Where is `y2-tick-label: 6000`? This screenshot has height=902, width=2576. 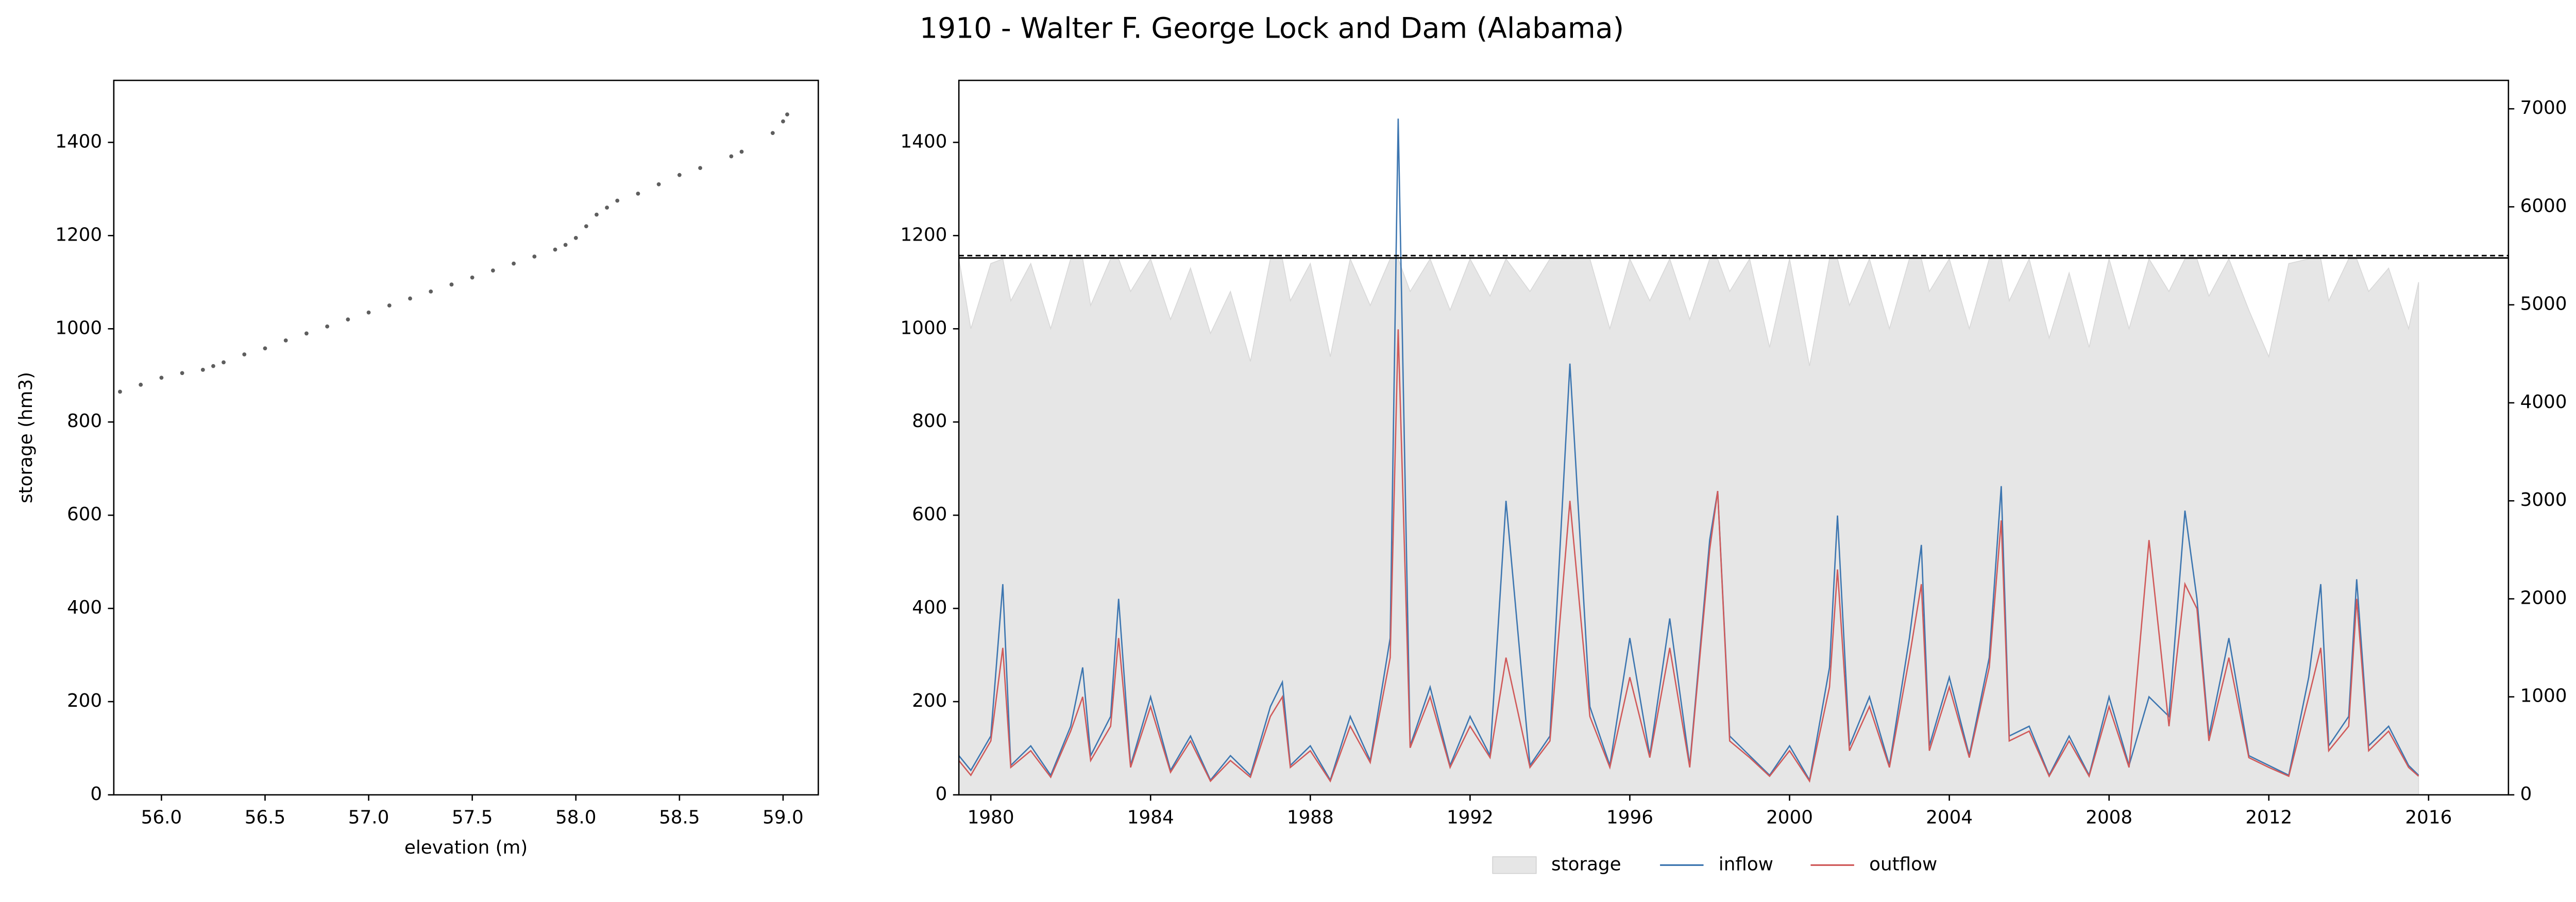 y2-tick-label: 6000 is located at coordinates (2543, 206).